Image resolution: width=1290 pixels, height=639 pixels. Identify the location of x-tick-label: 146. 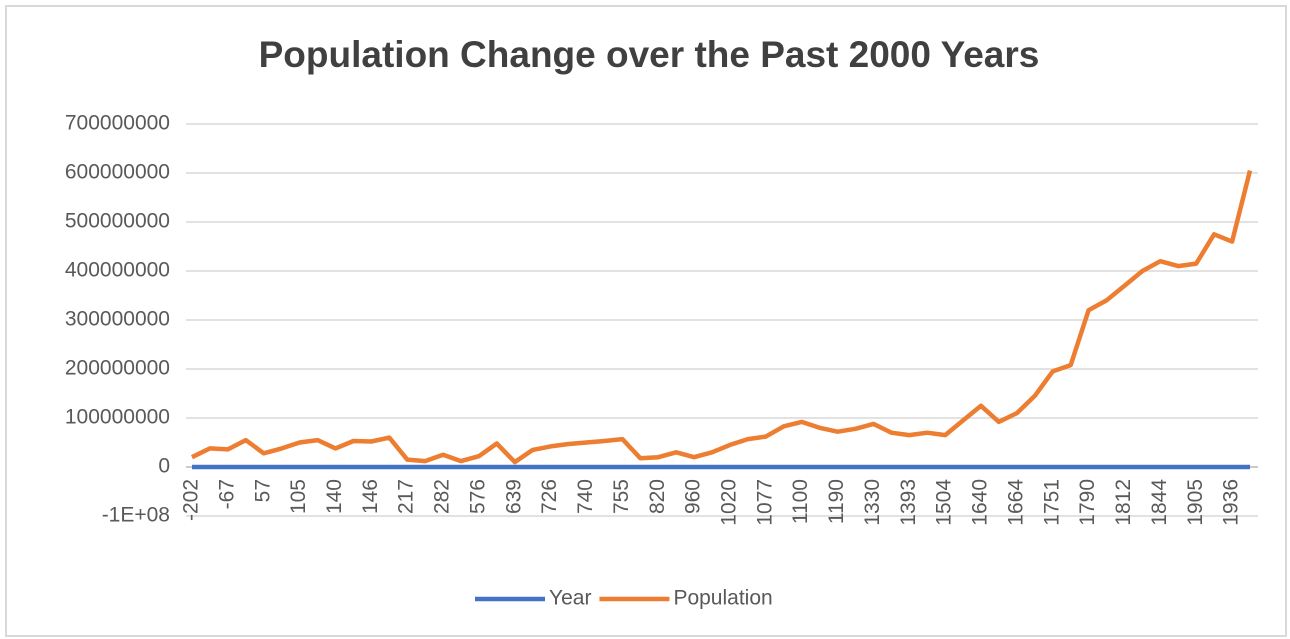
(370, 496).